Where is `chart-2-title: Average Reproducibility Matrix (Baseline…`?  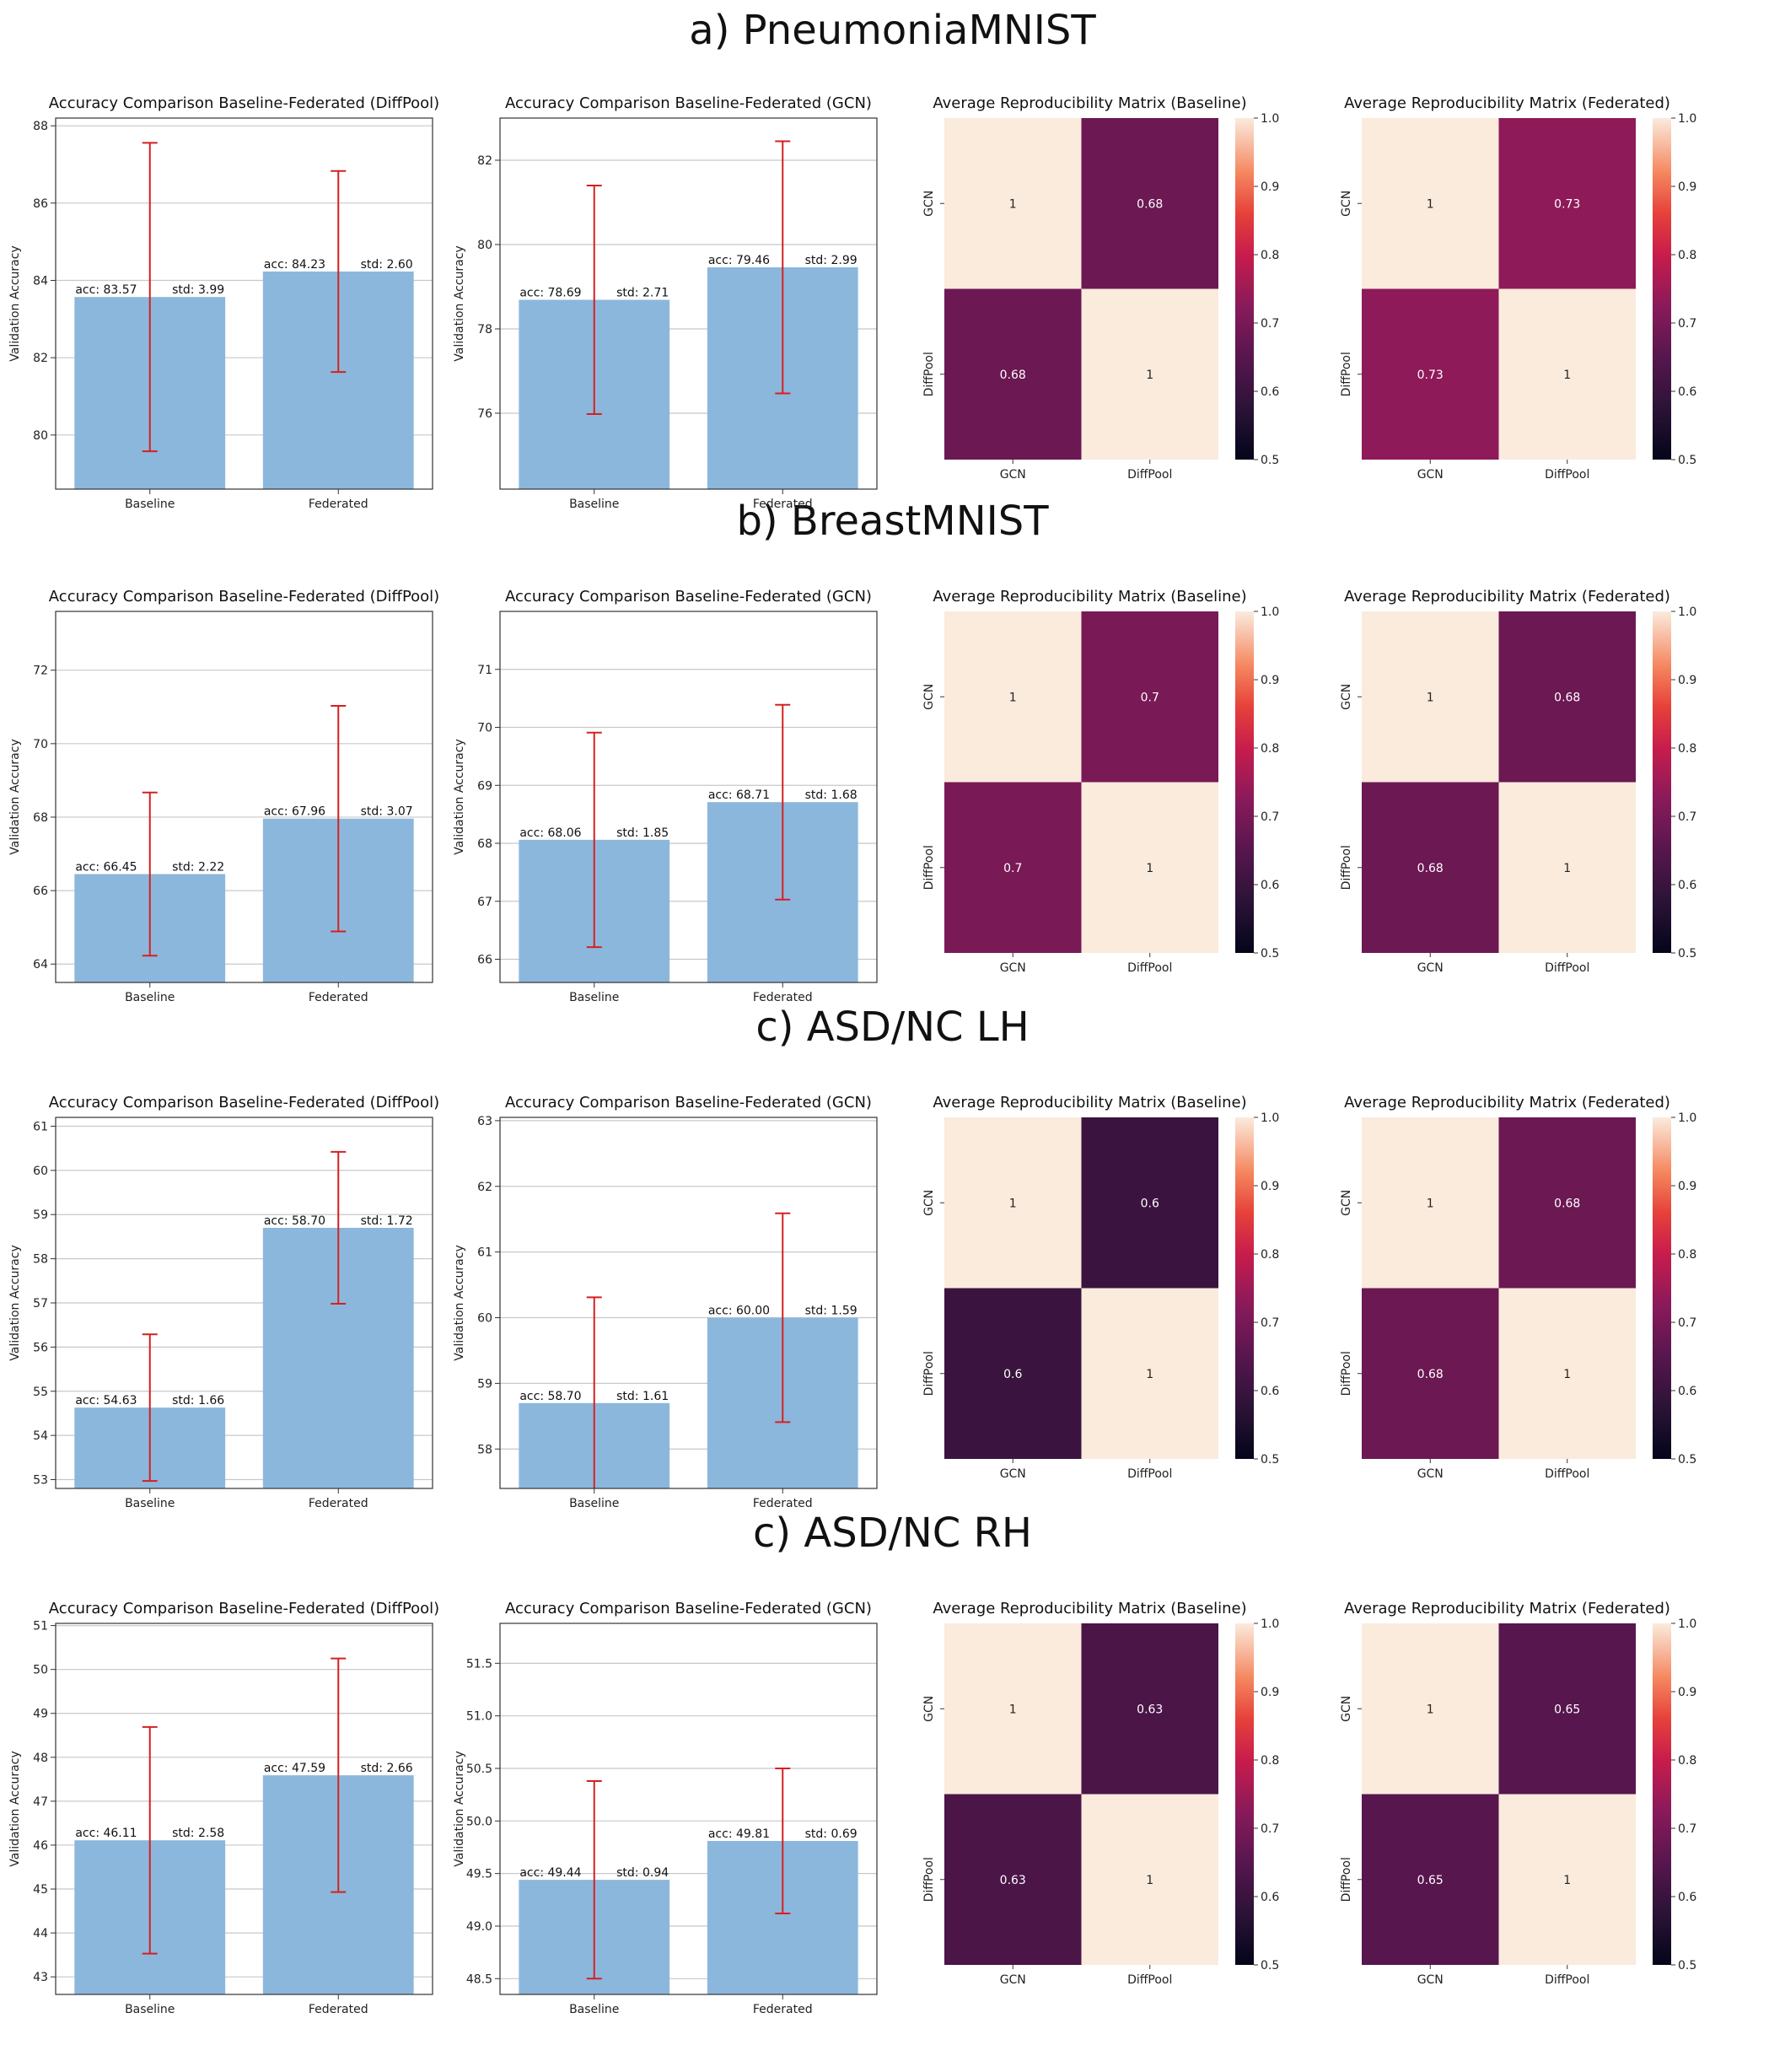
chart-2-title: Average Reproducibility Matrix (Baseline… is located at coordinates (1089, 103).